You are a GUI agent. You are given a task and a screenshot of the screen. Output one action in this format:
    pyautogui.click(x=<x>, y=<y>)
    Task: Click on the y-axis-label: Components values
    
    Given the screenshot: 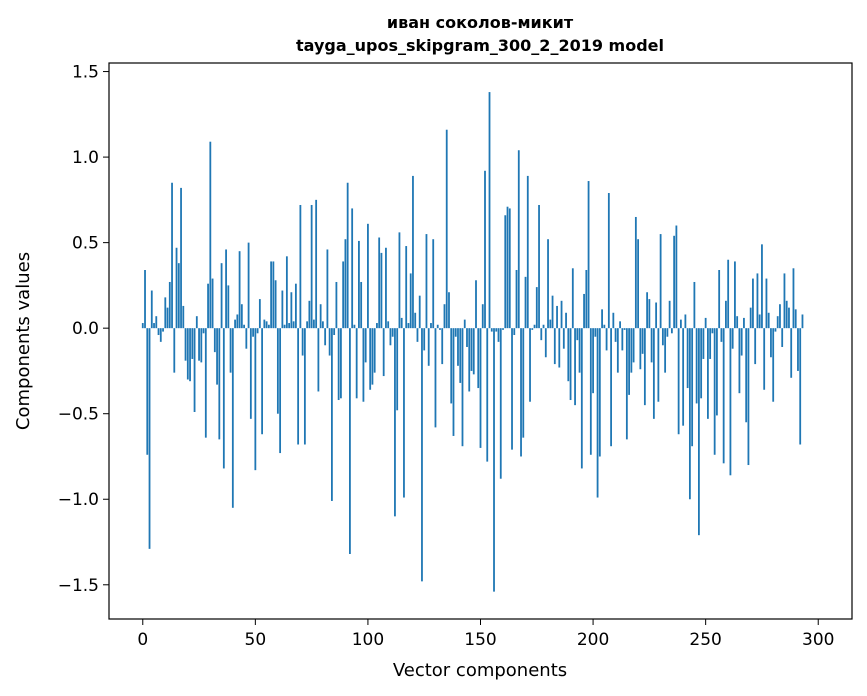 What is the action you would take?
    pyautogui.click(x=23, y=341)
    